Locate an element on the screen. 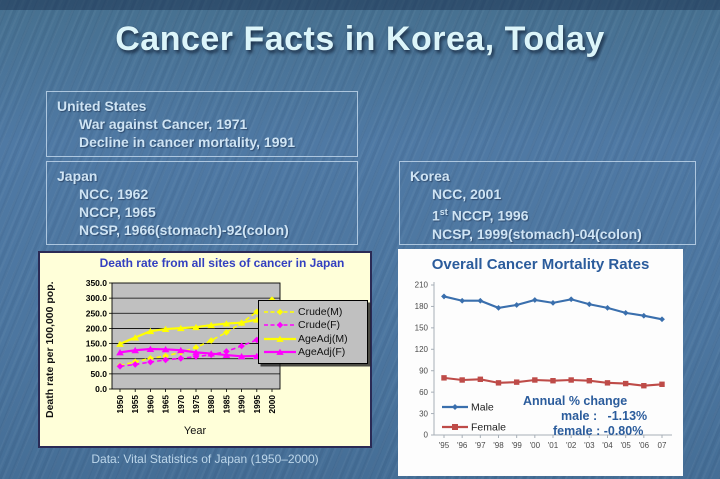 This screenshot has width=720, height=479. legend-label: AgeAdj(M) is located at coordinates (323, 338).